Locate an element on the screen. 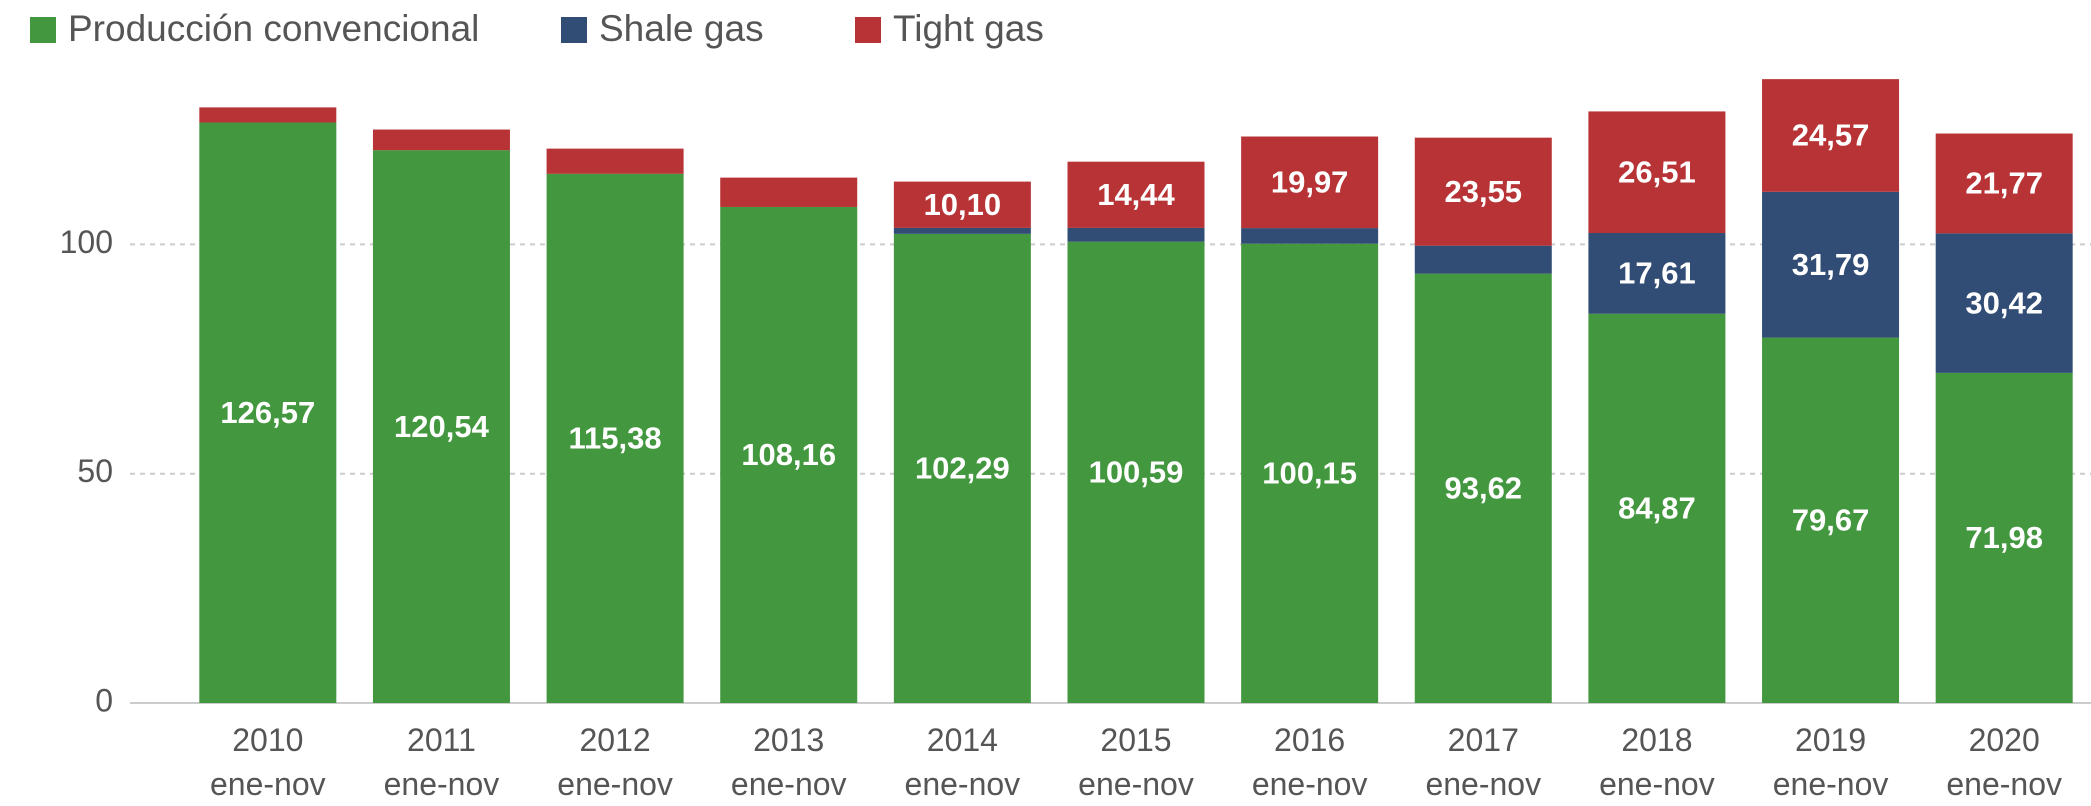 Image resolution: width=2091 pixels, height=806 pixels. data-label: 19,97 is located at coordinates (1310, 181).